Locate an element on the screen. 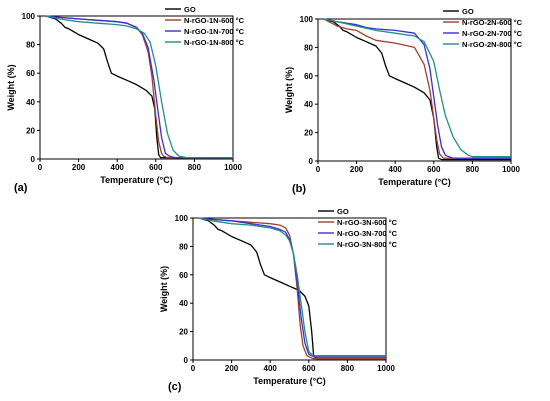 This screenshot has width=550, height=401. panel-label: (b) is located at coordinates (299, 189).